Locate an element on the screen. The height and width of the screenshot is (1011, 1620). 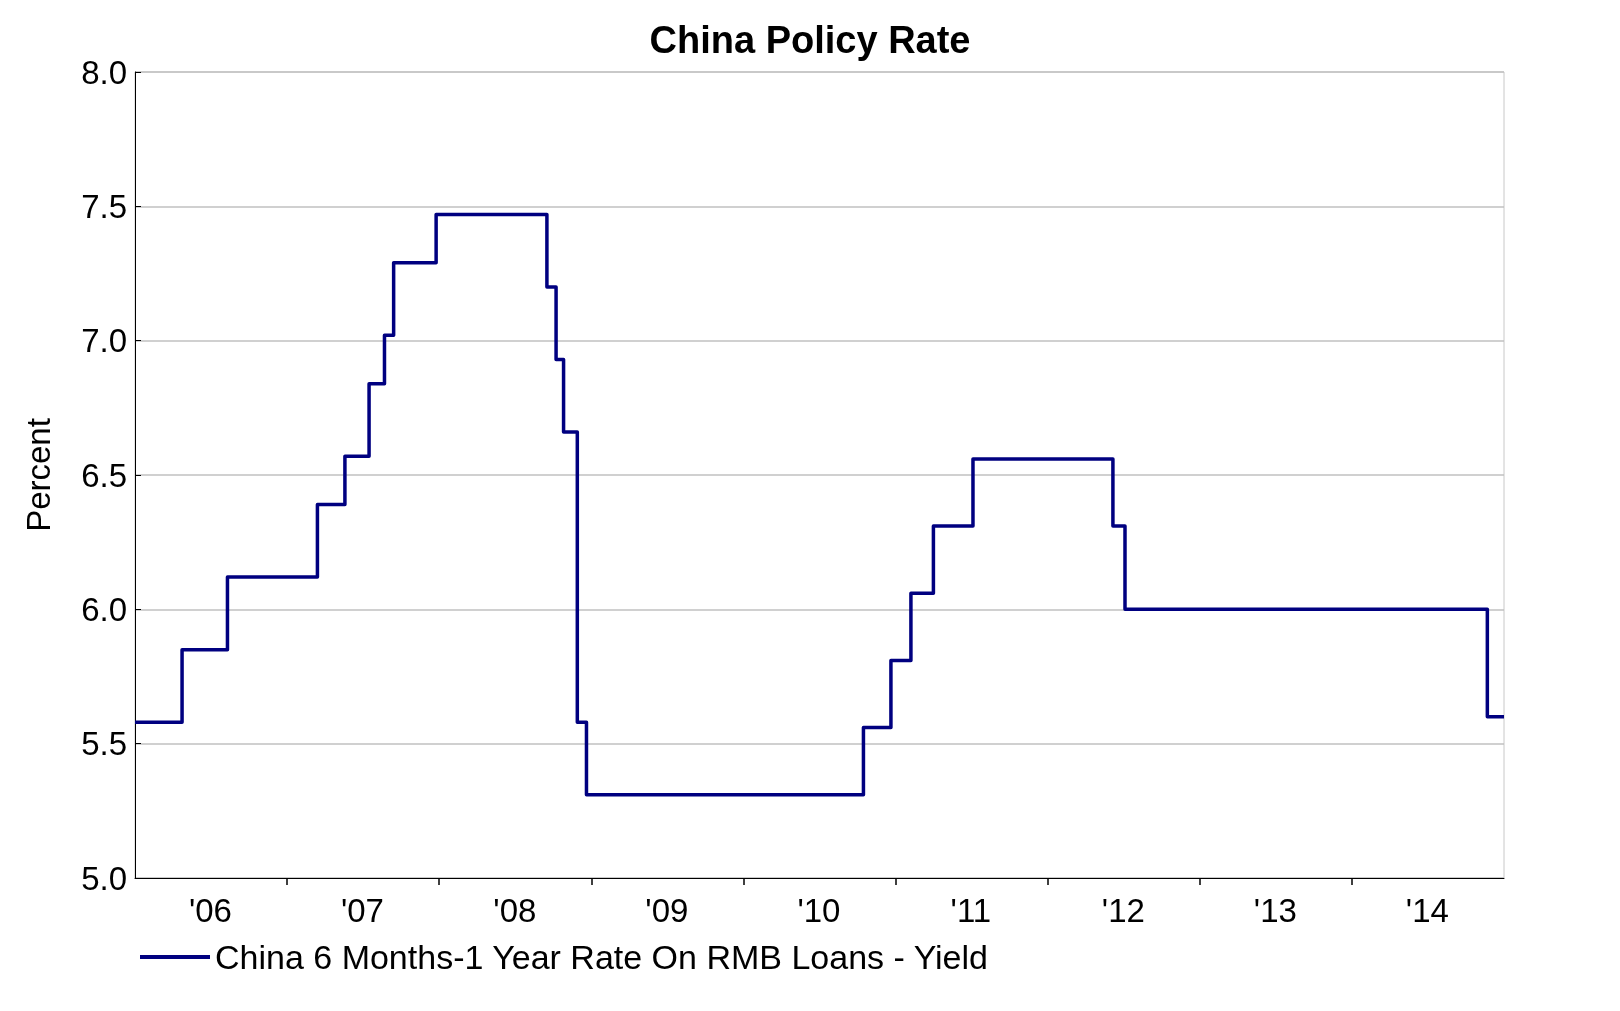
y-tick-label: 7.5 is located at coordinates (104, 206).